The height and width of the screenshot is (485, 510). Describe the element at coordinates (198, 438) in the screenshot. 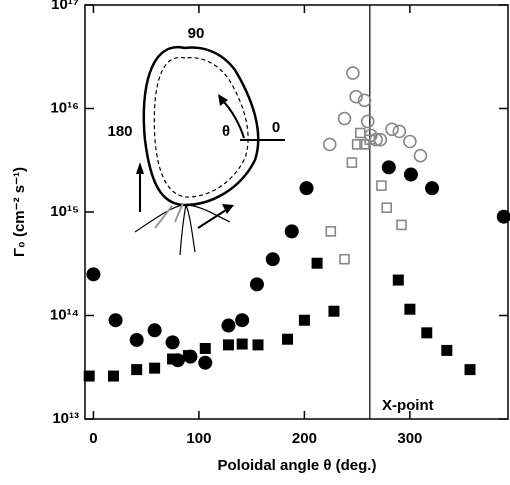

I see `x-tick-label: 100` at that location.